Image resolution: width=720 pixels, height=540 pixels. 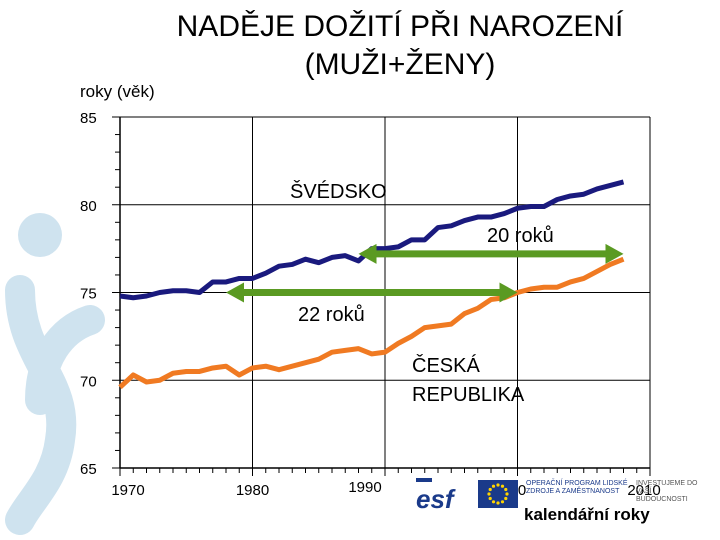 I want to click on annotation-sweden: ŠVÉDSKO, so click(x=338, y=191).